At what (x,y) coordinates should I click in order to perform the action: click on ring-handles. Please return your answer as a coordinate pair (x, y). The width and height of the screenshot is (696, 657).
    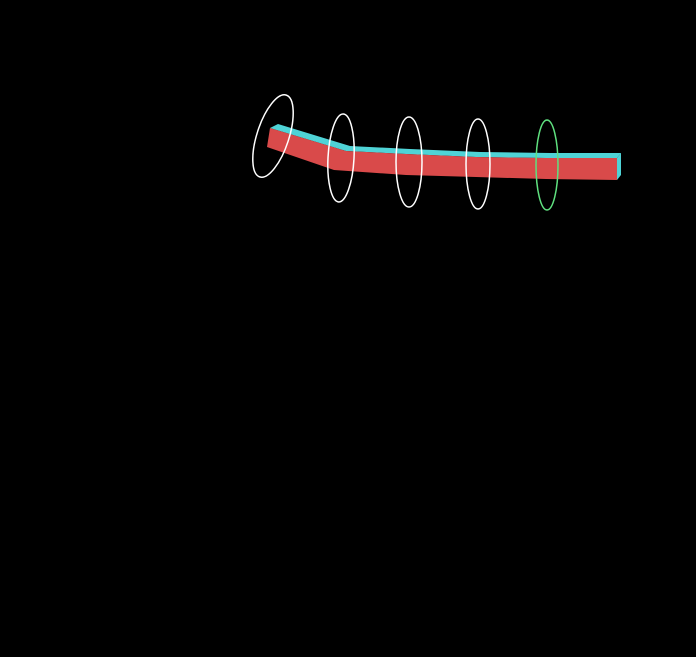
    Looking at the image, I should click on (401, 150).